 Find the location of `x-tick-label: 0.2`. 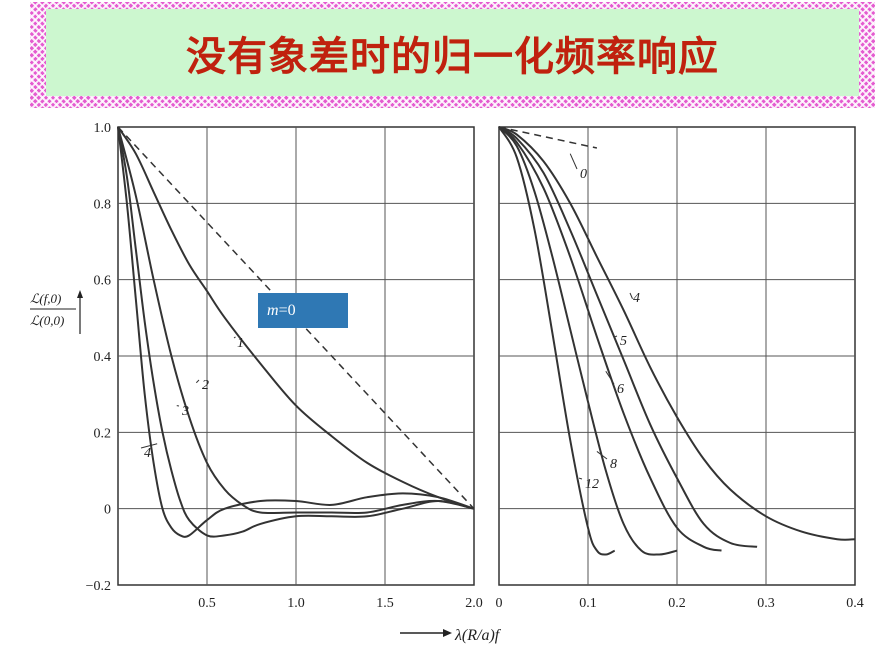

x-tick-label: 0.2 is located at coordinates (677, 603).